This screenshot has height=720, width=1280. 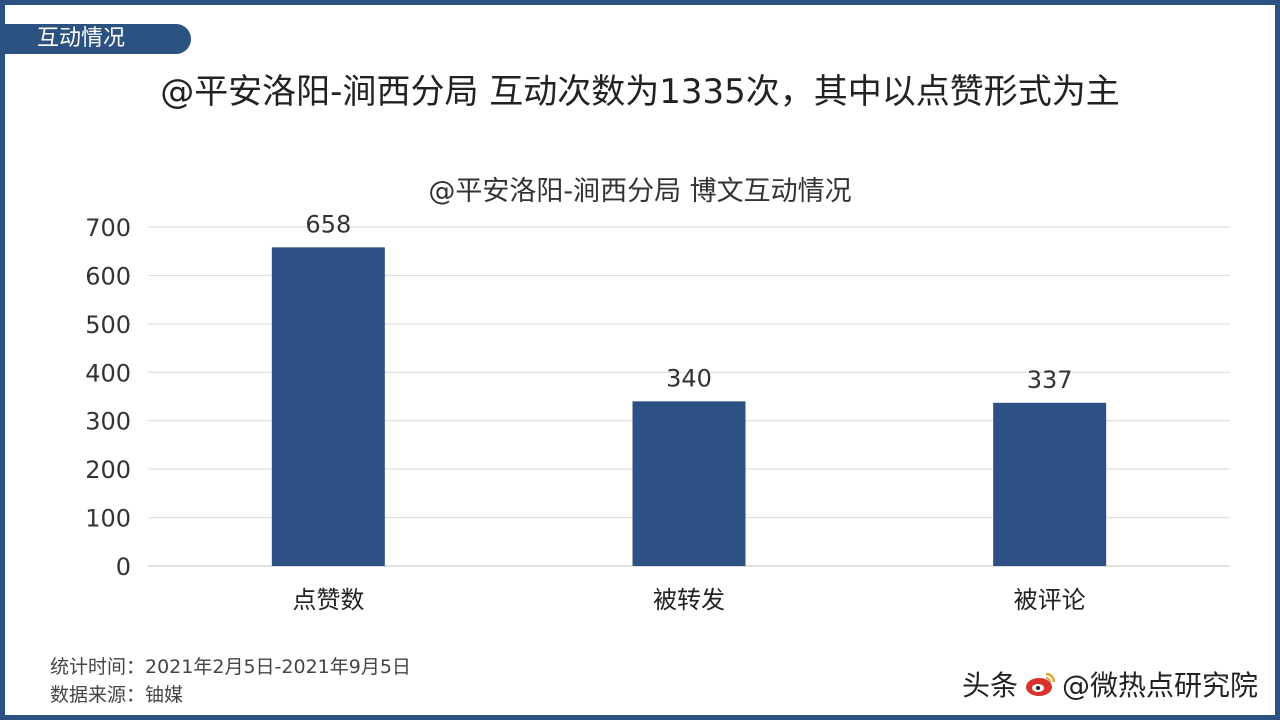 What do you see at coordinates (640, 191) in the screenshot?
I see `chart-title: @平安洛阳-涧西分局 博文互动情况` at bounding box center [640, 191].